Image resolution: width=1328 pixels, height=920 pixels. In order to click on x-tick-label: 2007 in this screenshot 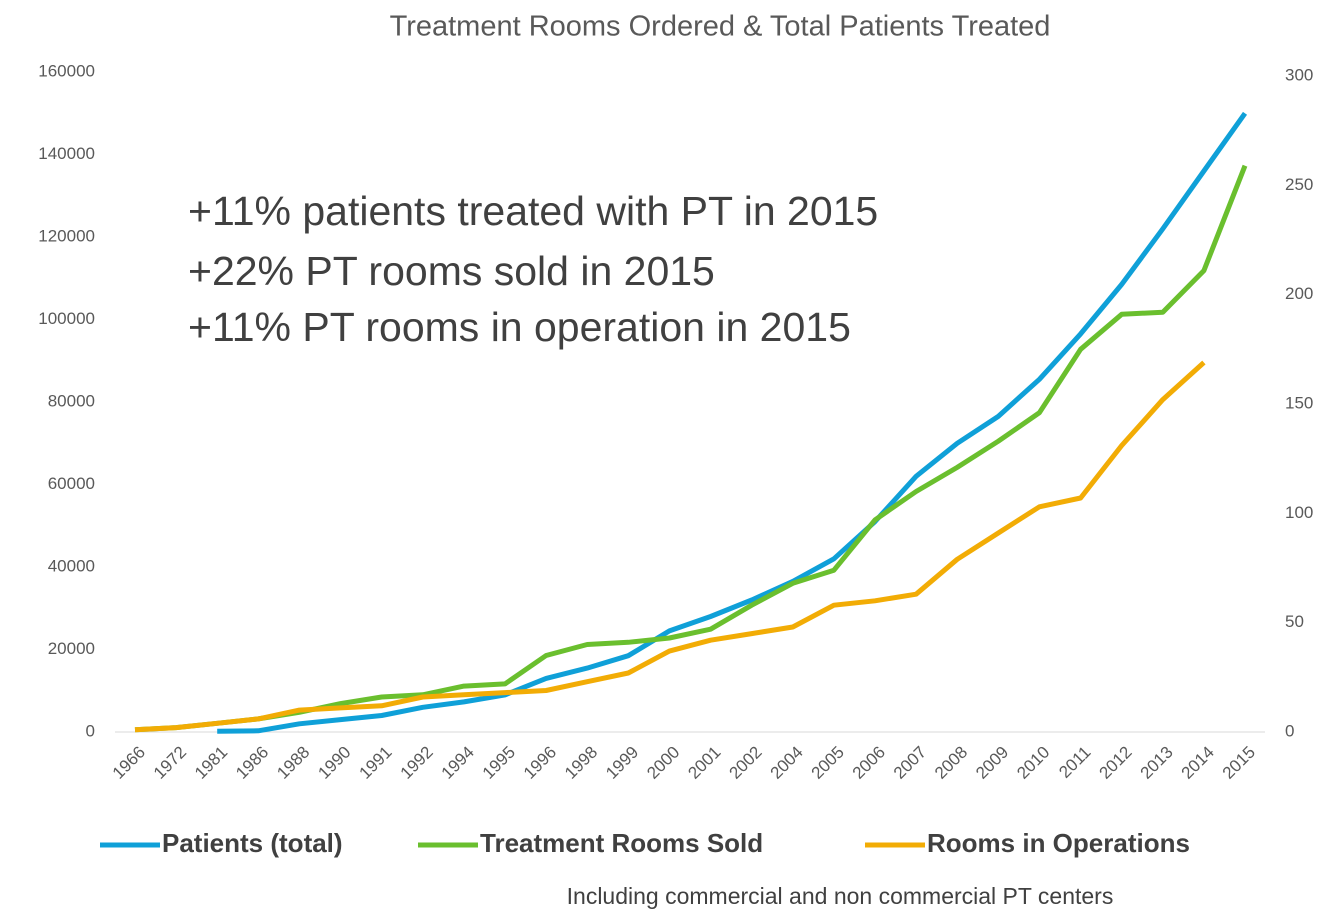, I will do `click(910, 763)`.